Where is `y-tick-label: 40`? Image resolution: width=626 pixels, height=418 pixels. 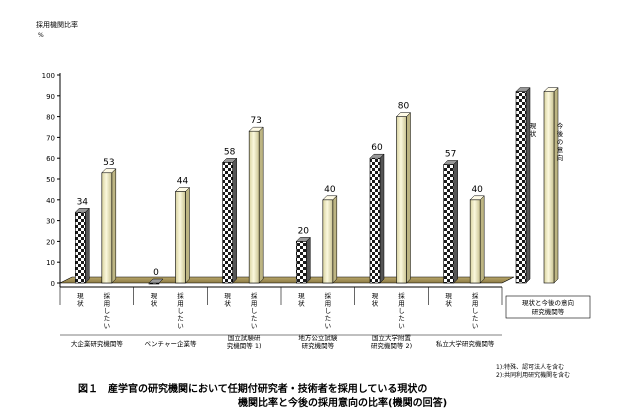 y-tick-label: 40 is located at coordinates (50, 201).